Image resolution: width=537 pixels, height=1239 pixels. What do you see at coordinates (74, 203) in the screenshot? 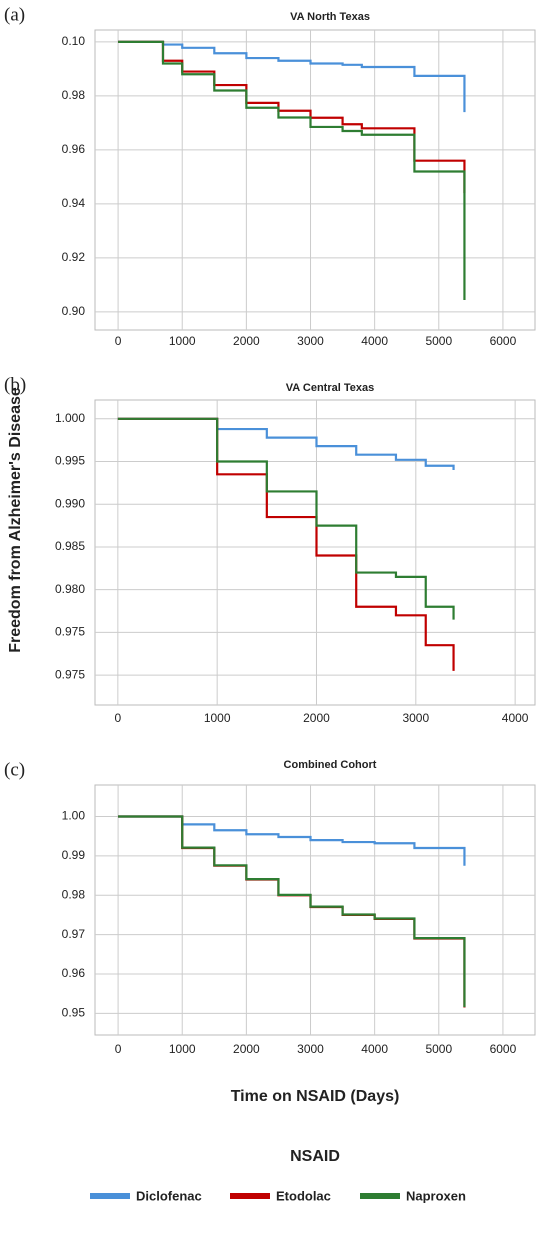
I see `y-tick-label: 0.94` at bounding box center [74, 203].